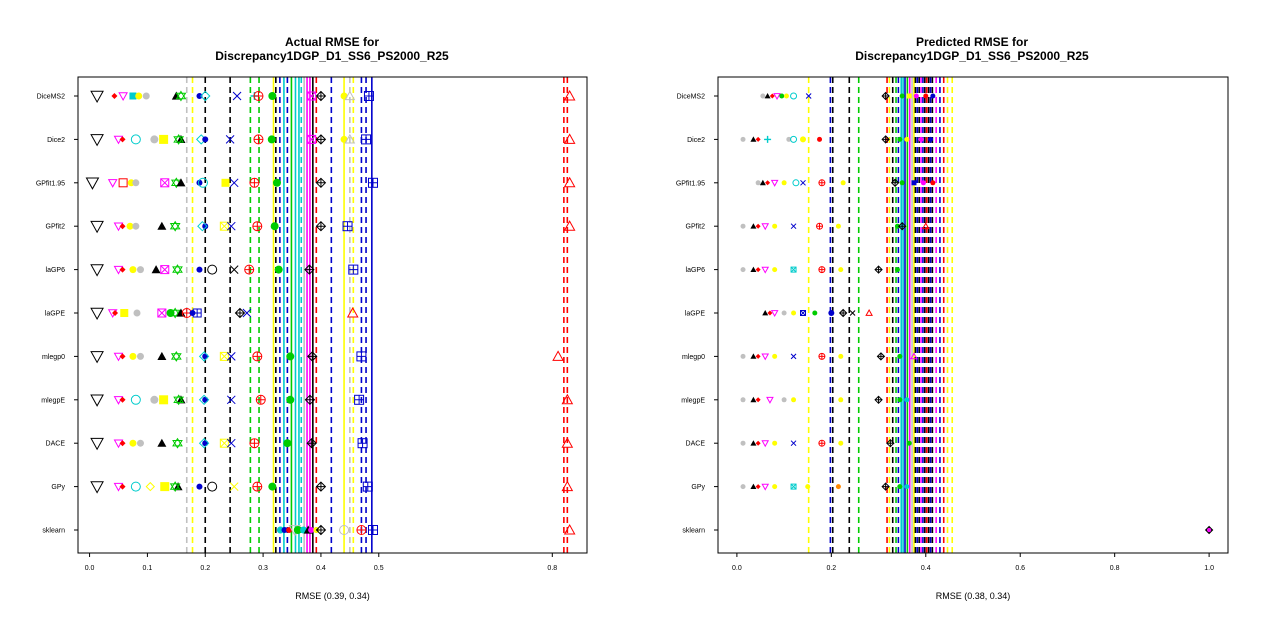  What do you see at coordinates (972, 42) in the screenshot?
I see `chart-title-line1: Predicted RMSE for` at bounding box center [972, 42].